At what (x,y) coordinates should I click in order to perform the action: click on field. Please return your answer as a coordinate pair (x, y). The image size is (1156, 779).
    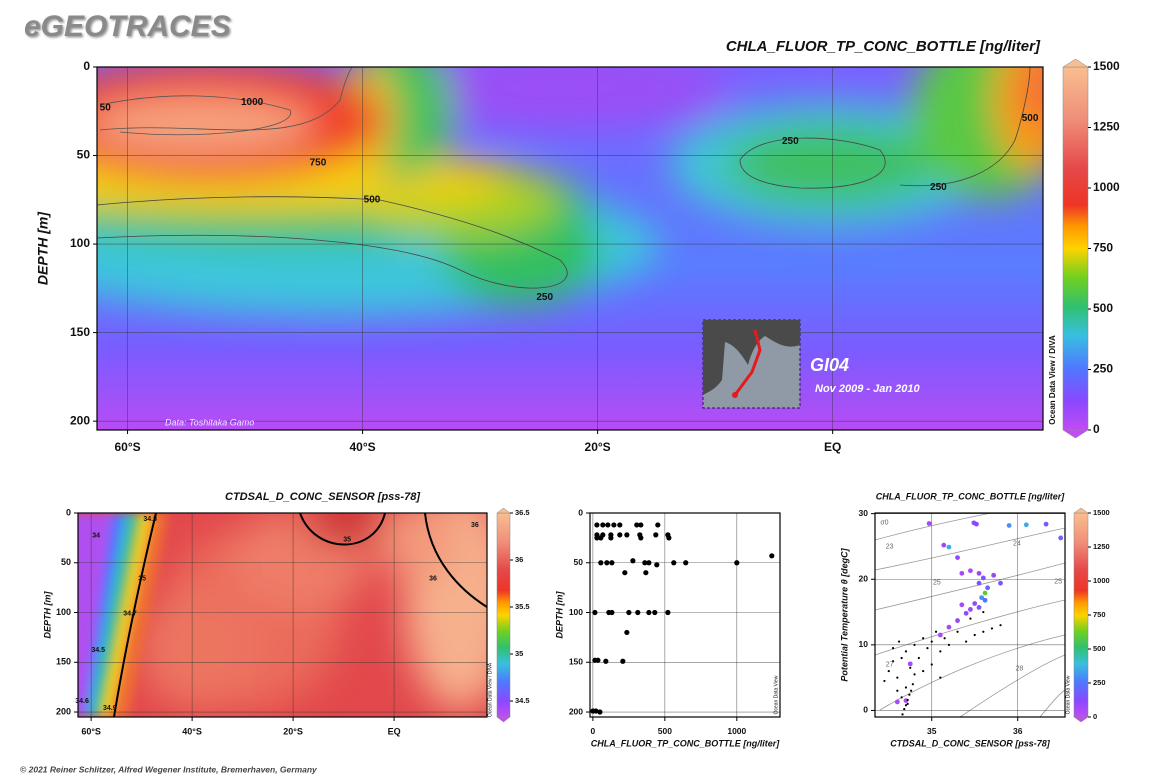
    Looking at the image, I should click on (970, 615).